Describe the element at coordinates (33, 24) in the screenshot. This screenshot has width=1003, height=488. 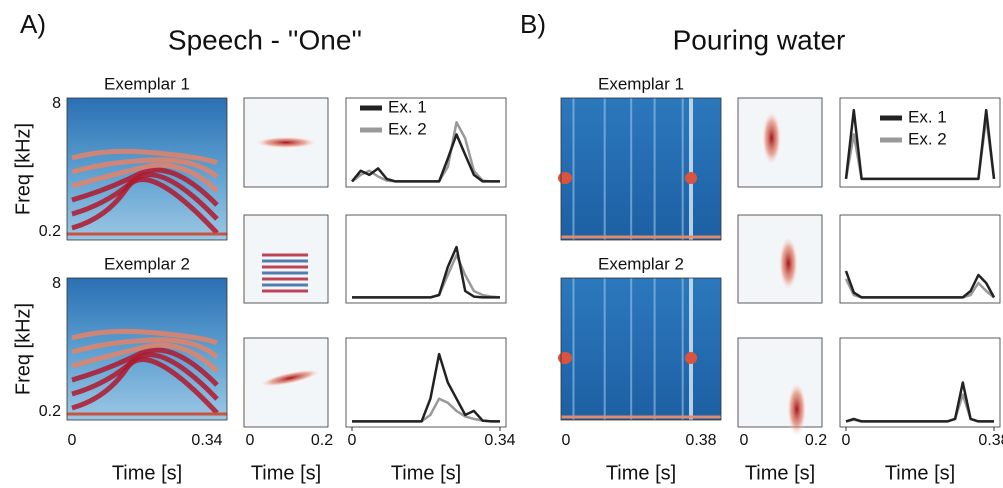
I see `panel-label: A)` at that location.